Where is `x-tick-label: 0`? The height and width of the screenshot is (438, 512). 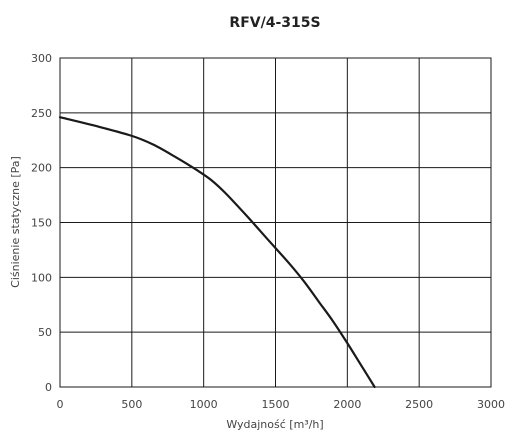 x-tick-label: 0 is located at coordinates (60, 404).